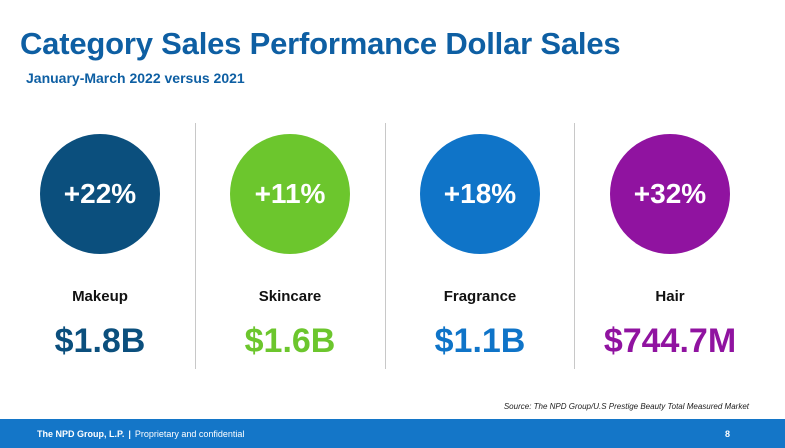 This screenshot has width=785, height=448. I want to click on growth-percent: +18%, so click(480, 193).